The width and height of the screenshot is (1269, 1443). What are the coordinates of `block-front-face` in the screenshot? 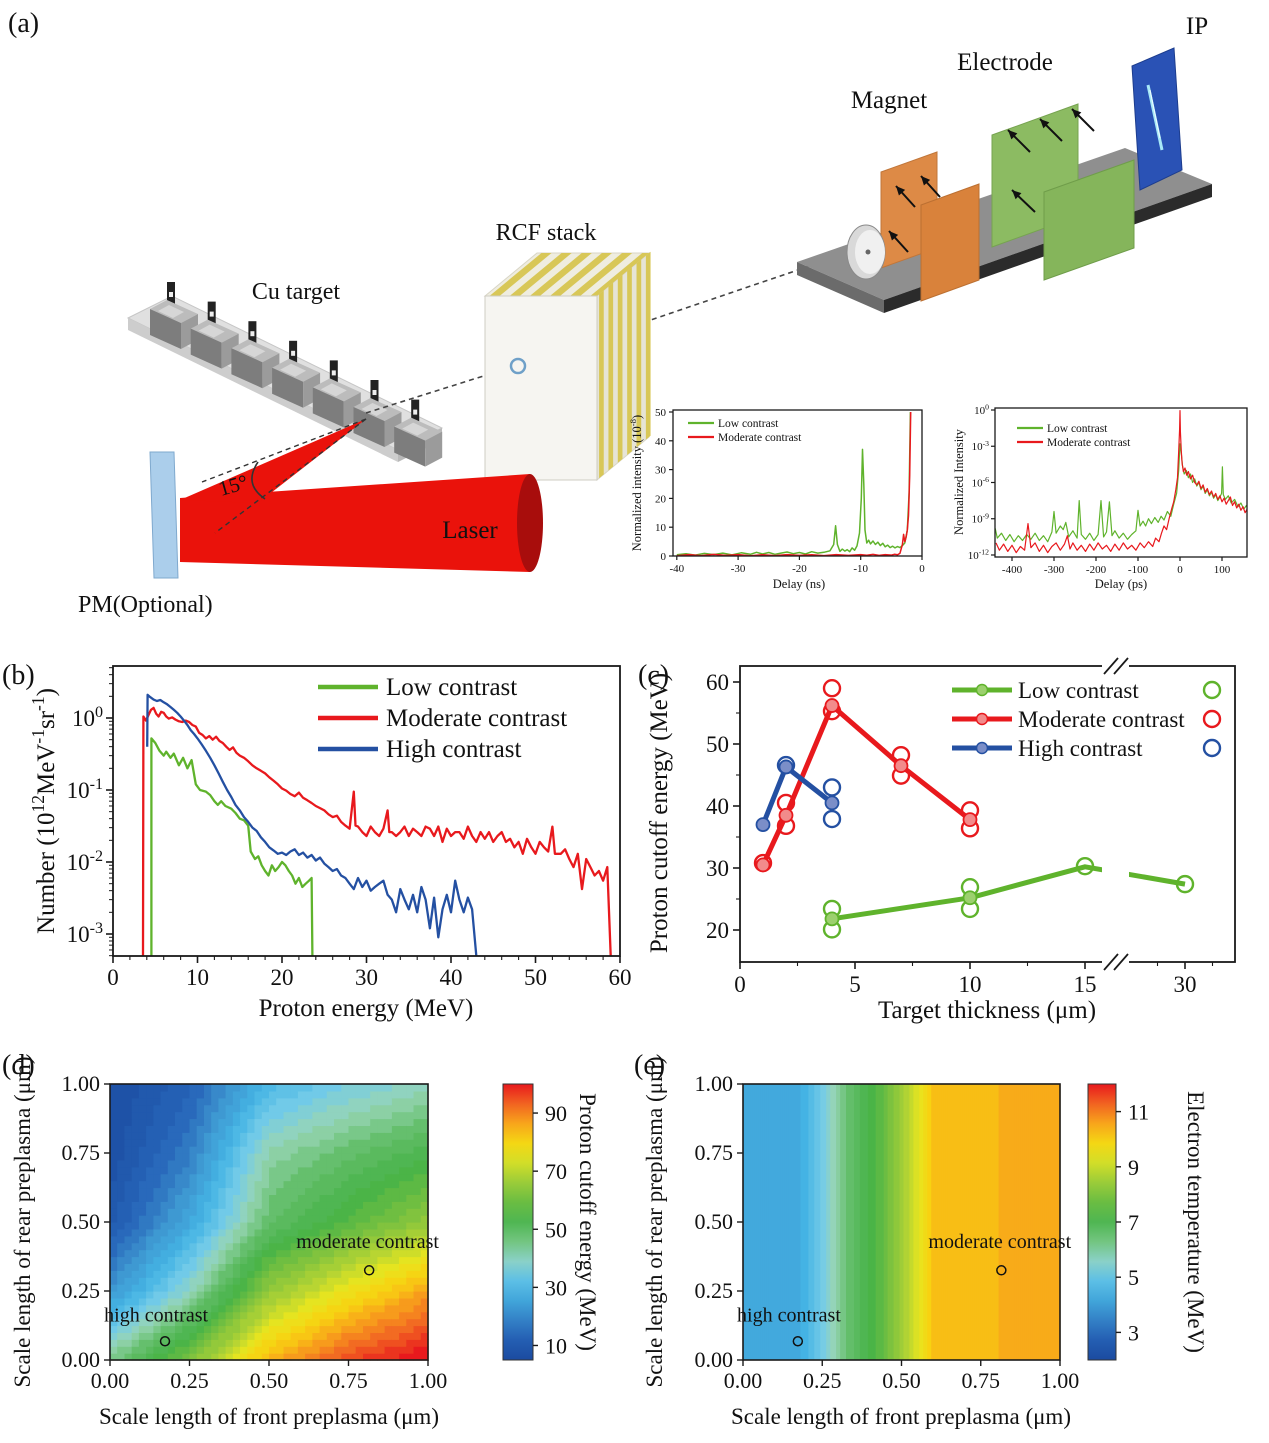 It's located at (247, 368).